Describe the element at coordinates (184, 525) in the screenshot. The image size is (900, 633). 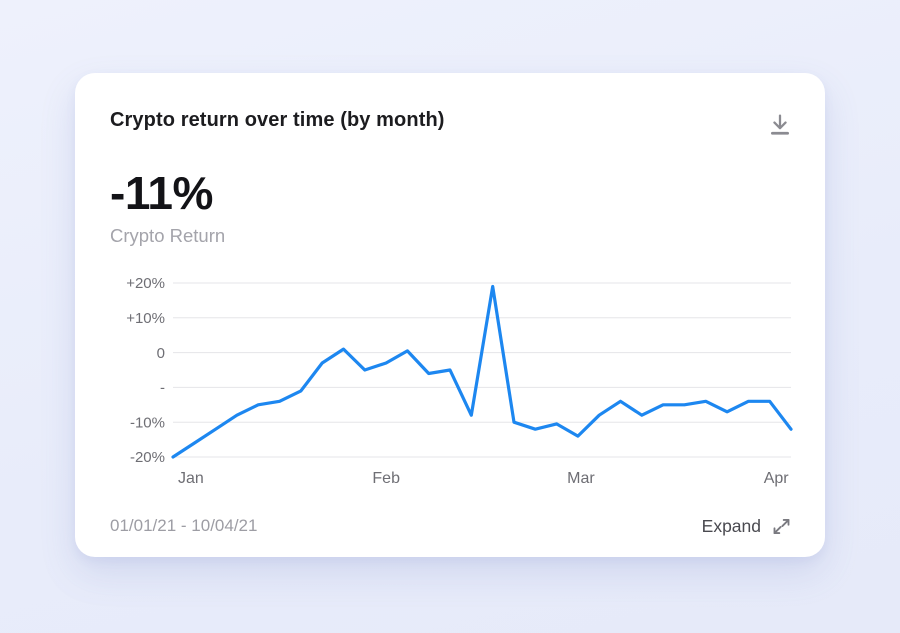
I see `date-range-label: 01/01/21 - 10/04/21` at that location.